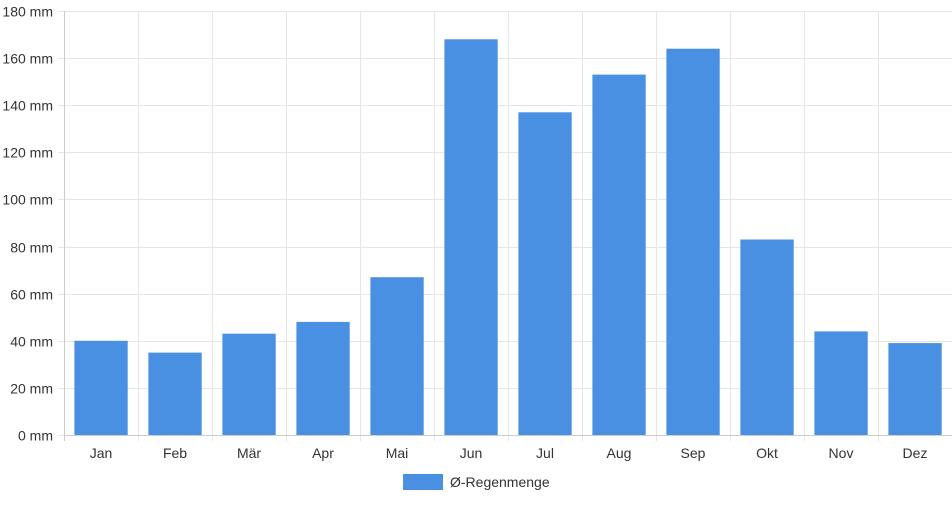  I want to click on bar-feb, so click(175, 393).